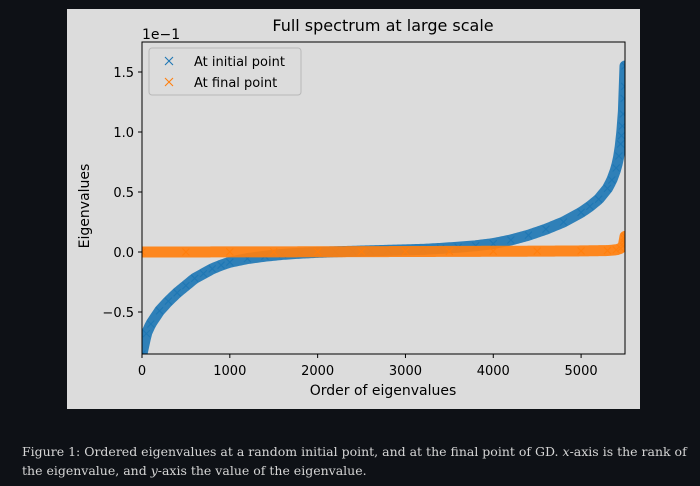 The width and height of the screenshot is (700, 486). I want to click on x-axis-label: Order of eigenvalues, so click(383, 391).